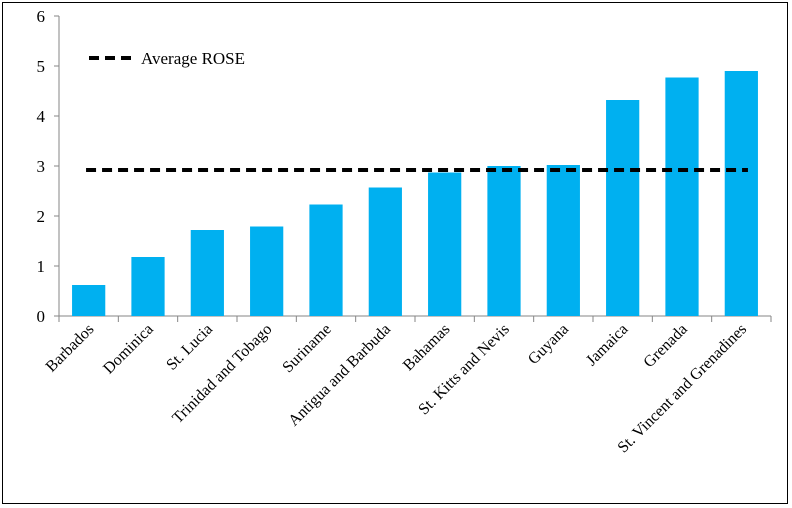 Image resolution: width=792 pixels, height=508 pixels. I want to click on y-tick-label: 6, so click(41, 16).